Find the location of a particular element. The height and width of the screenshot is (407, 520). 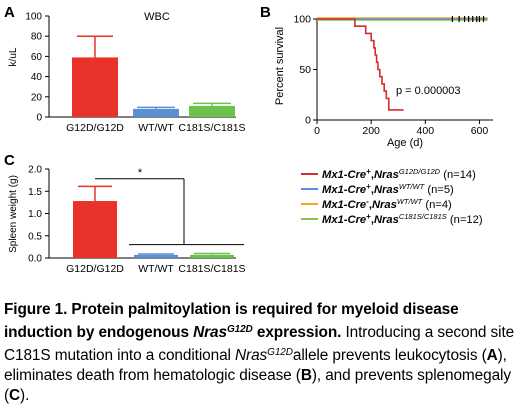

panel-b-ytick-label: 100 is located at coordinates (302, 20).